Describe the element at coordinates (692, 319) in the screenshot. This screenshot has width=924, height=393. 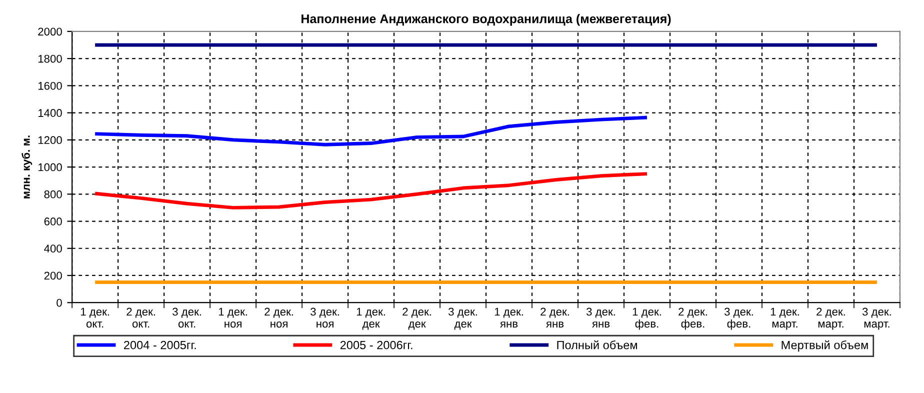
I see `x-tick-label: 2 дек. фев.` at that location.